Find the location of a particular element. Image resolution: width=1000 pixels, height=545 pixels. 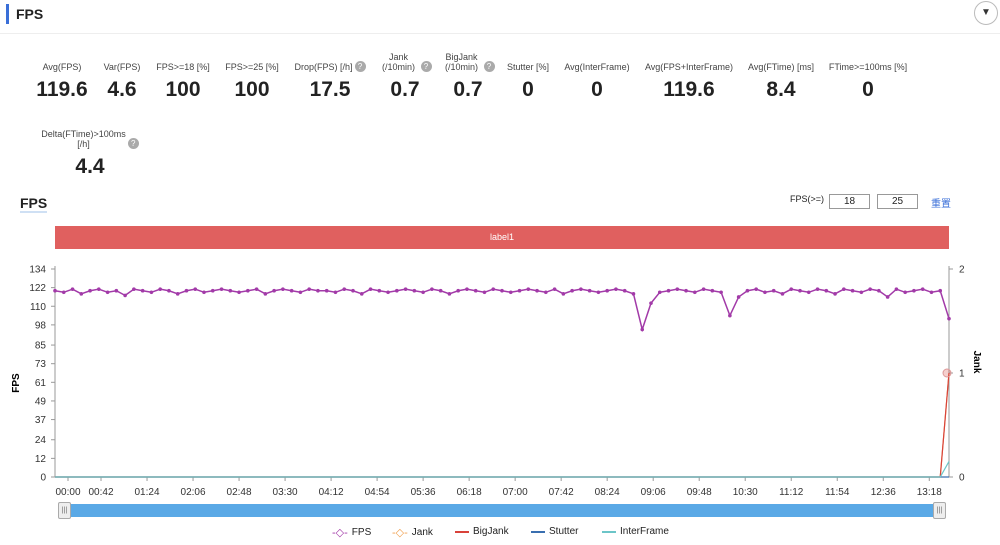

legend-item-fps: -◇- FPS is located at coordinates (351, 532).